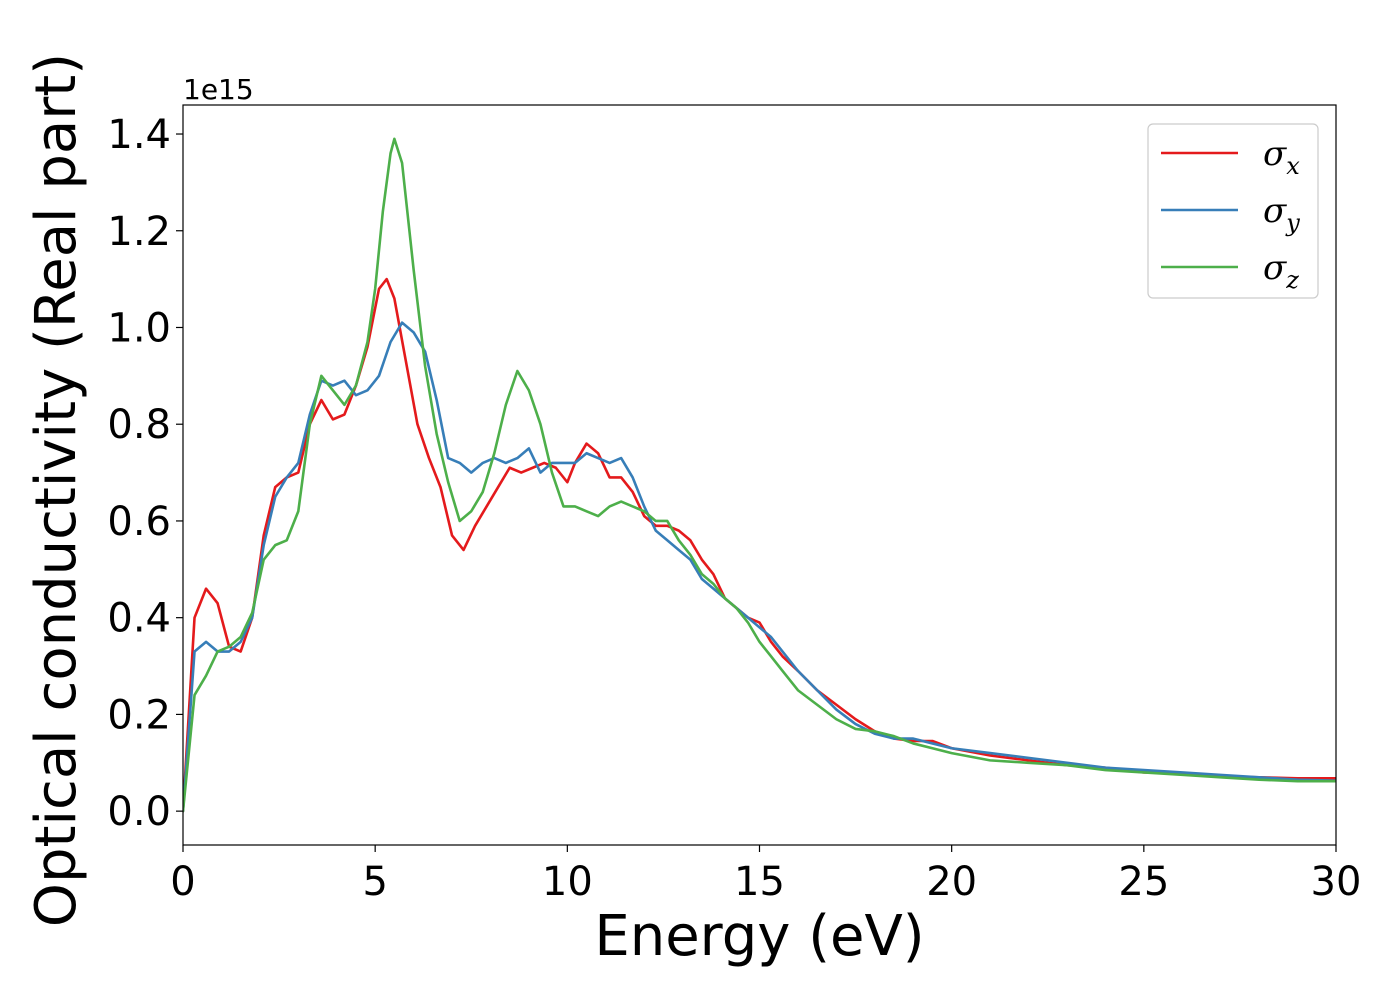 This screenshot has height=1000, width=1400. What do you see at coordinates (145, 473) in the screenshot?
I see `y-axis-ticks: 0.0 0.2 0.4 0.6 0.8 1.0 1.2 1.4` at bounding box center [145, 473].